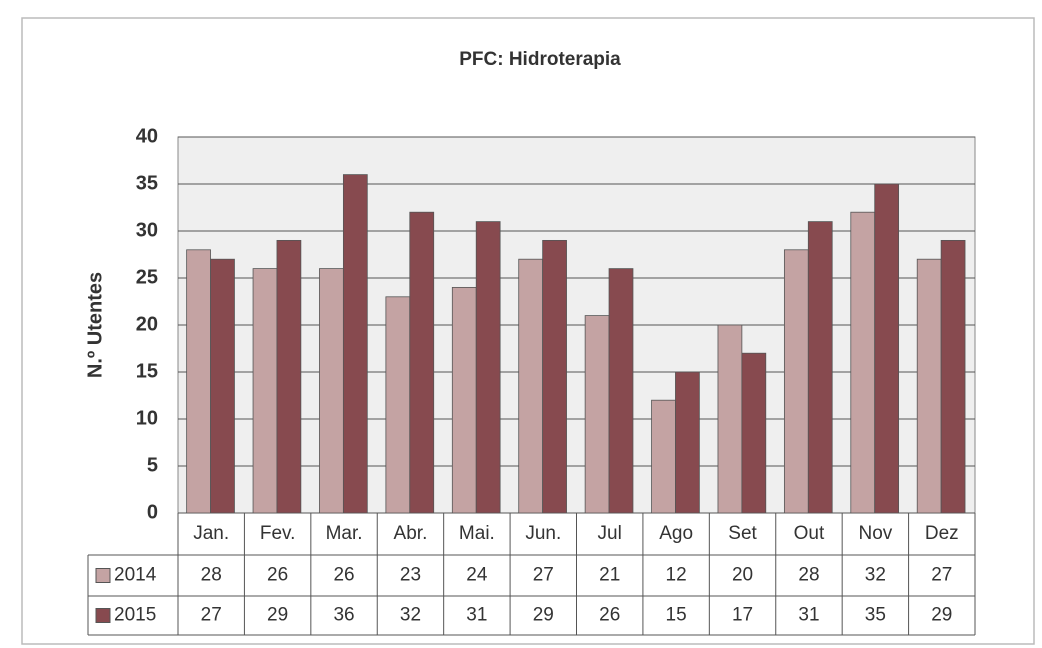 This screenshot has height=648, width=1042. Describe the element at coordinates (609, 575) in the screenshot. I see `table-value: 21` at that location.